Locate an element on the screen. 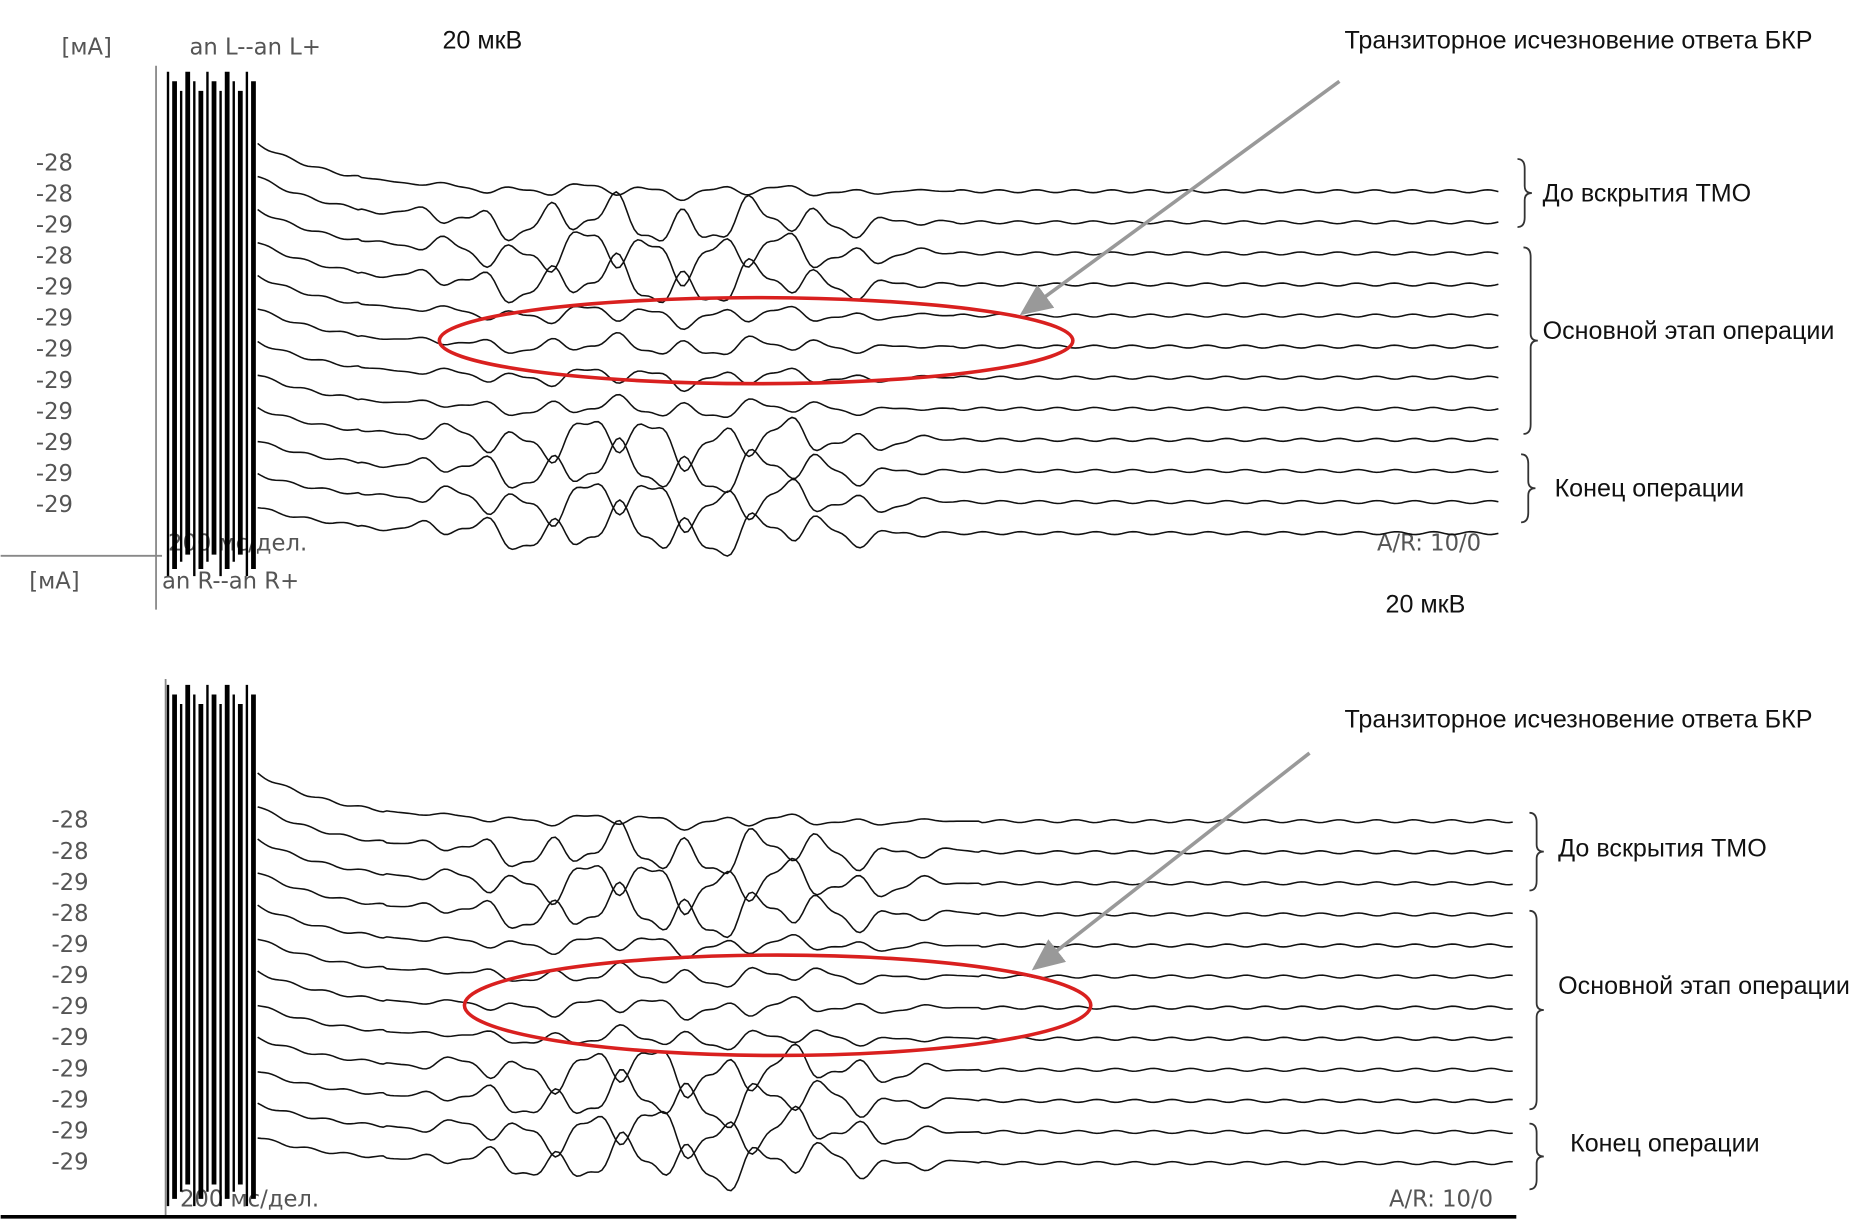  channel-label: an L--an L+ is located at coordinates (255, 47).